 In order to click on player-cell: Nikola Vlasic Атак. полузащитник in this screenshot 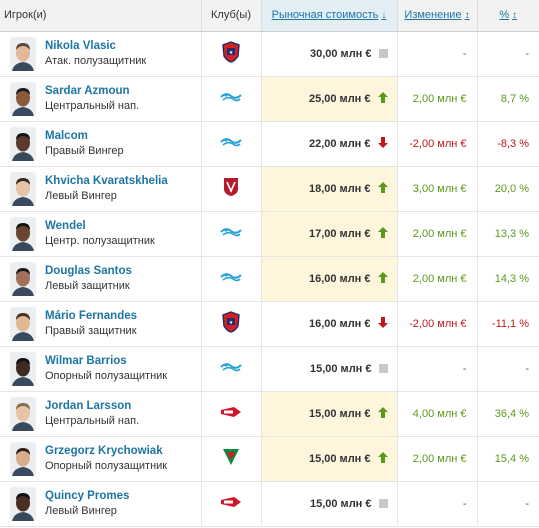, I will do `click(101, 54)`.